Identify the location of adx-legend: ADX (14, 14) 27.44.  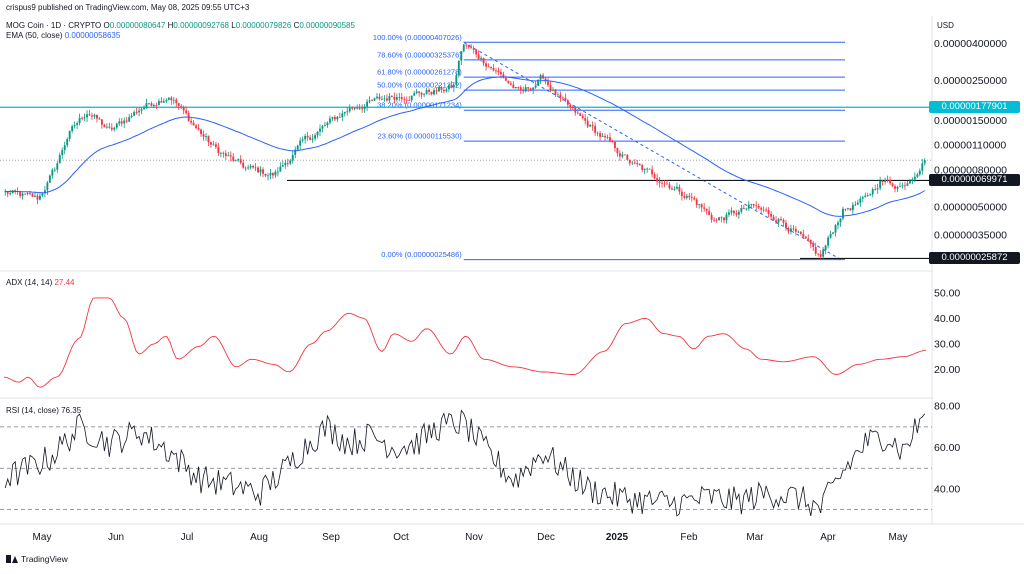
(40, 283).